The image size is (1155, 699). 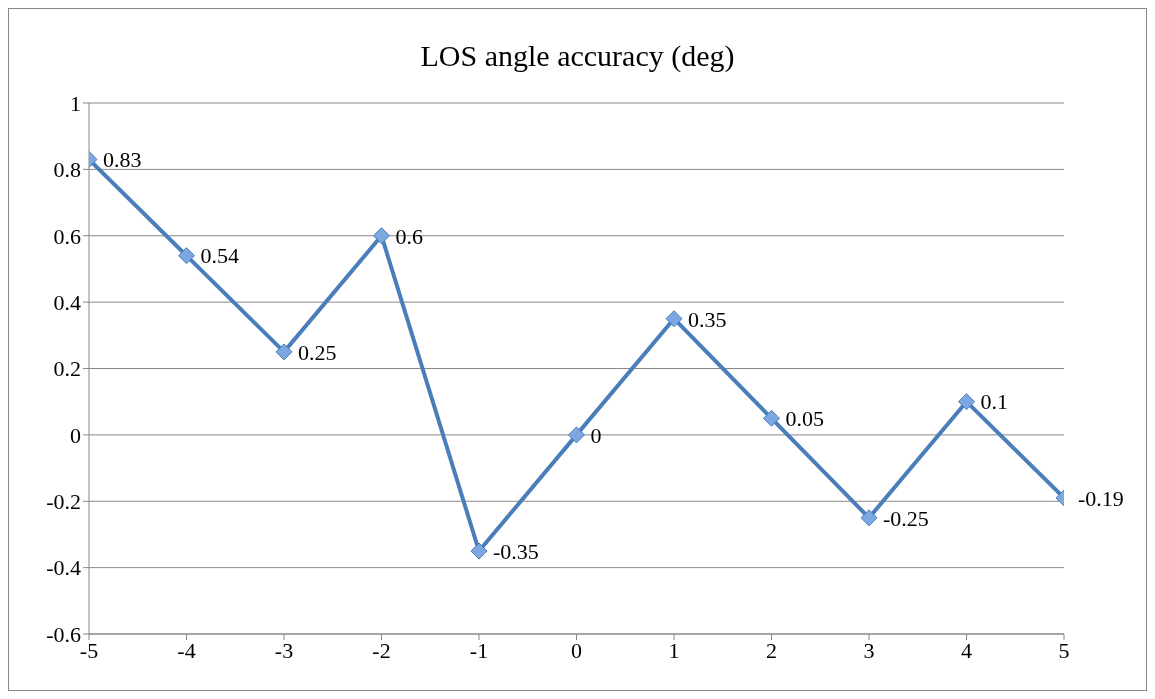 What do you see at coordinates (674, 650) in the screenshot?
I see `x-tick-label: 1` at bounding box center [674, 650].